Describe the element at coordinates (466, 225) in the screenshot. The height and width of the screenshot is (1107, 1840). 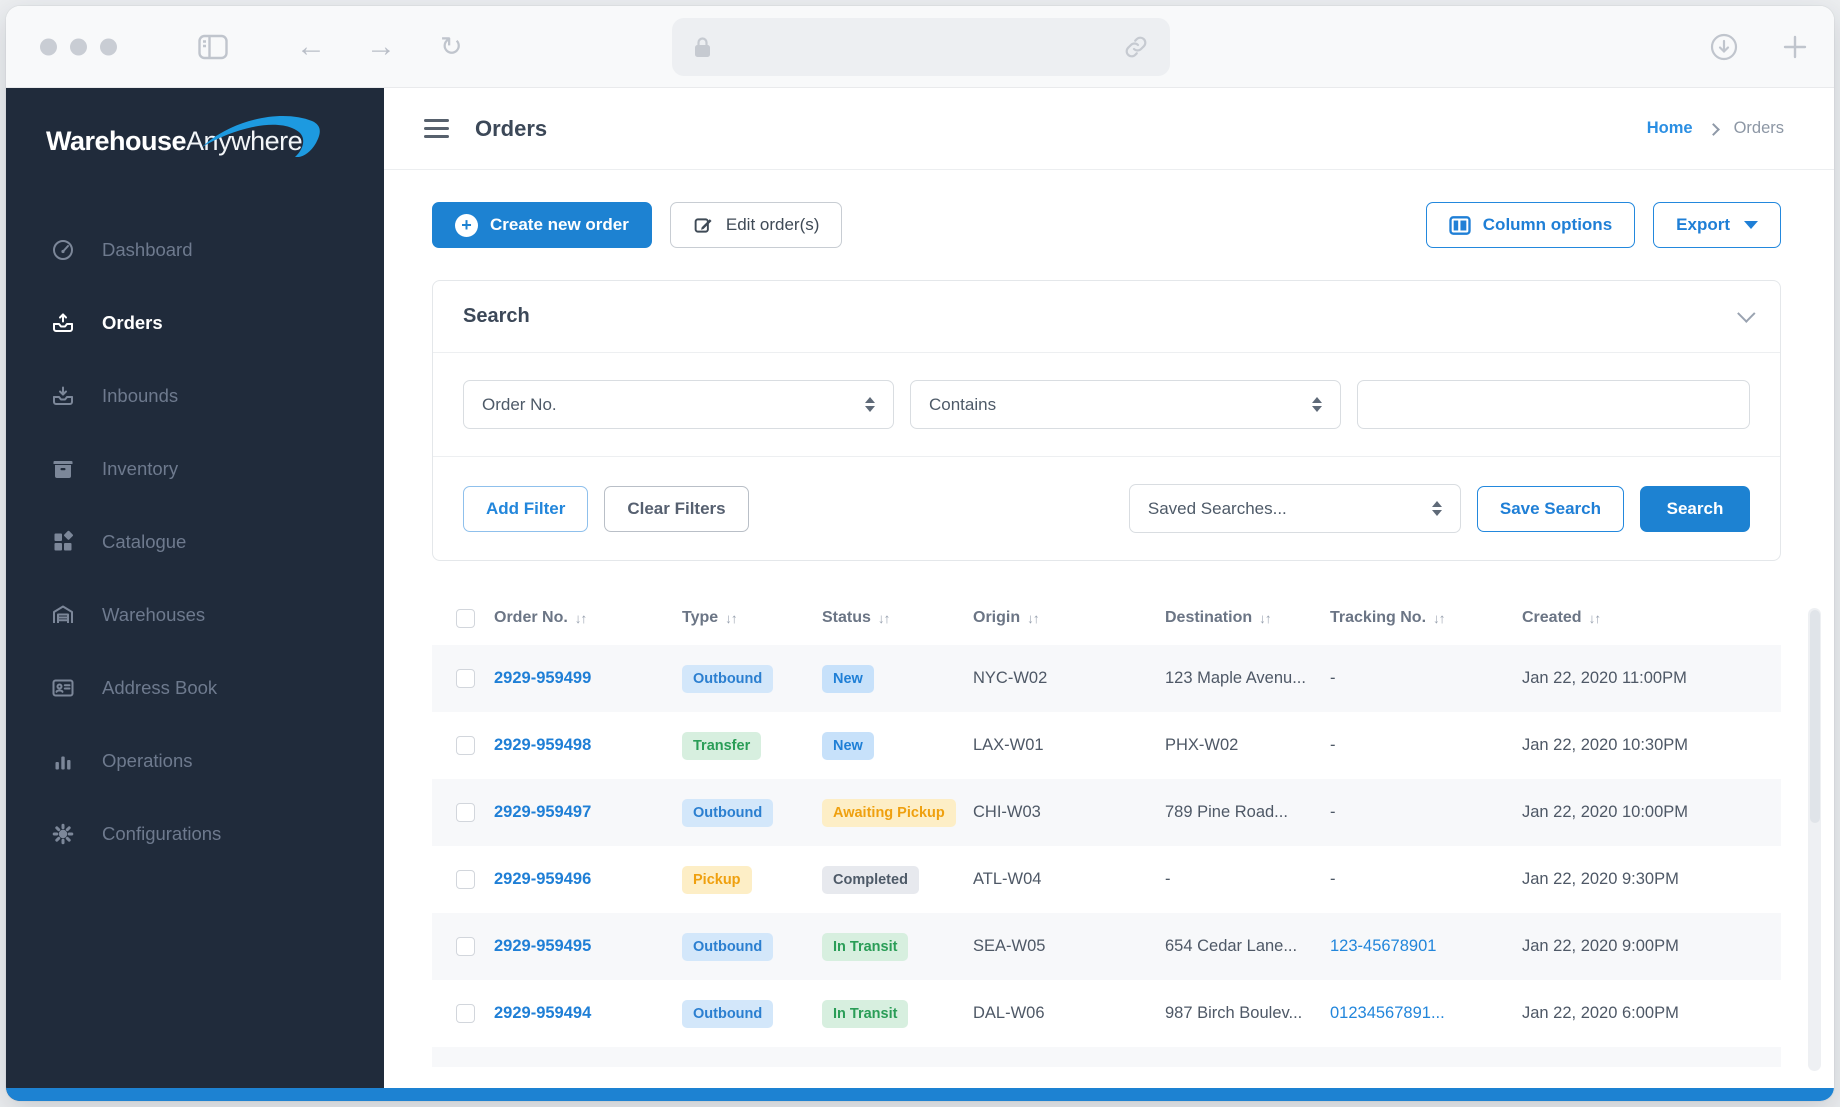
I see `plus-circle-icon: +` at that location.